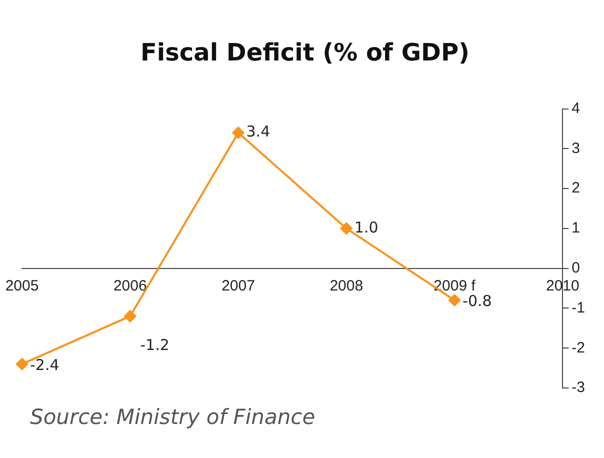  Describe the element at coordinates (155, 345) in the screenshot. I see `data-label: -1.2` at that location.